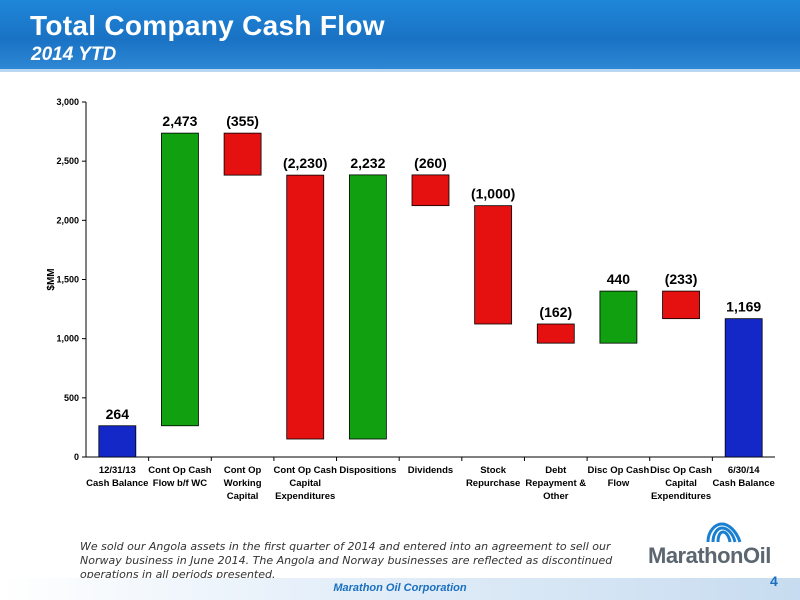 This screenshot has width=800, height=600. I want to click on marathon-wave-icon, so click(724, 532).